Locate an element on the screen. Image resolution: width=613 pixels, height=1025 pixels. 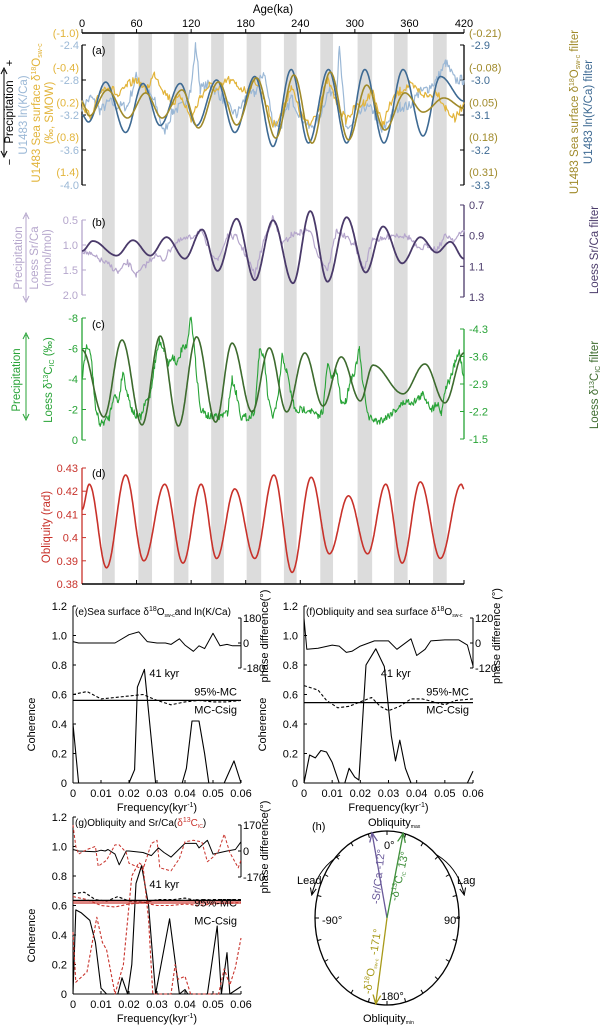
lnKCa-tick-label: -2.4 is located at coordinates (69, 46).